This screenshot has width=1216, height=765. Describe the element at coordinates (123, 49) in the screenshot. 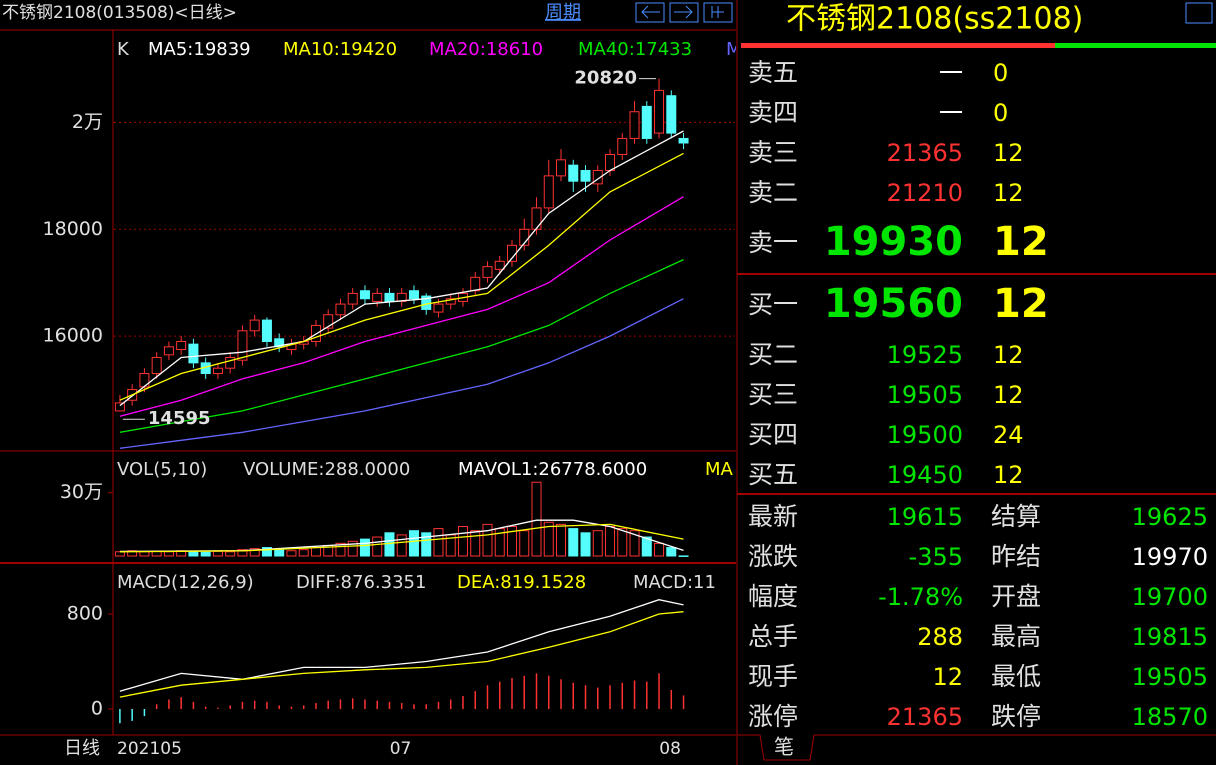

I see `legend-entry: K` at that location.